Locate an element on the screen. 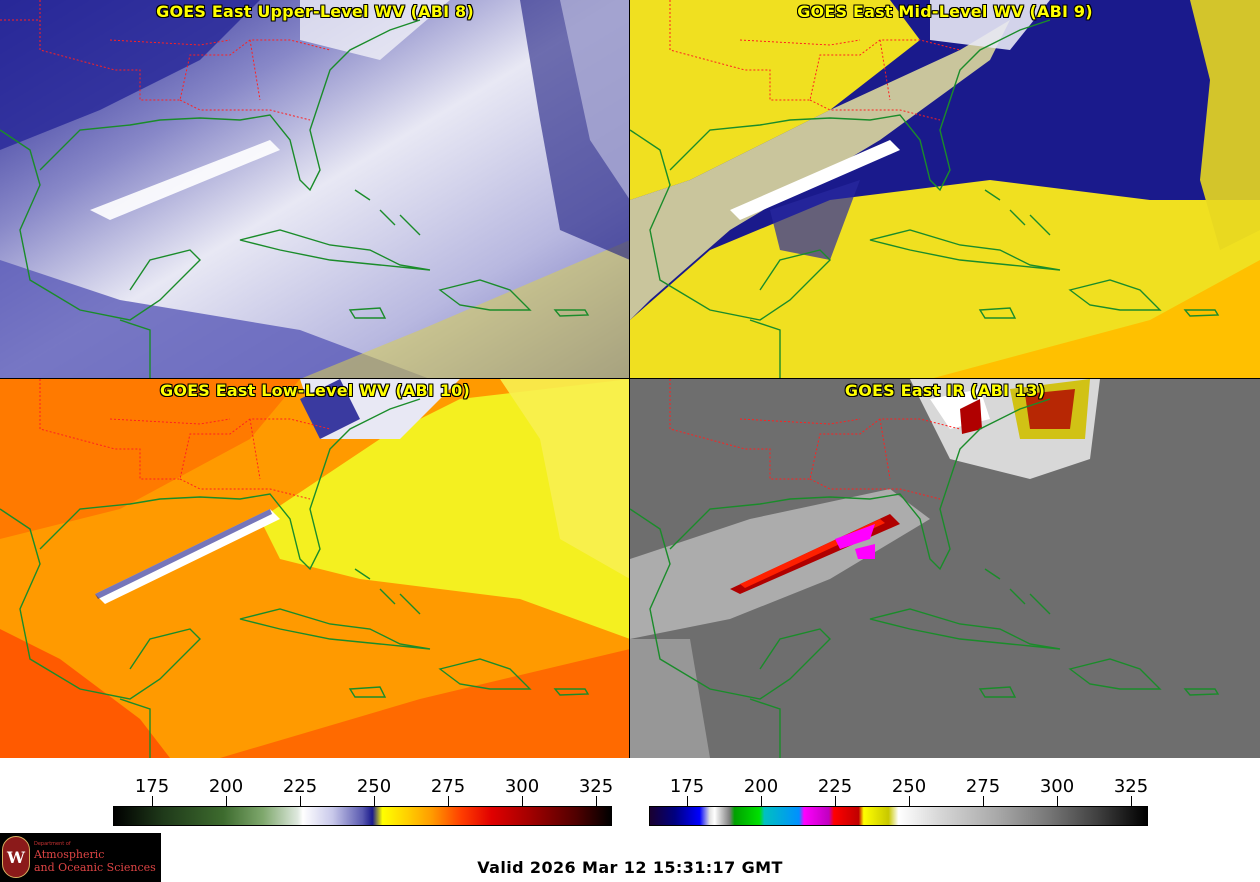 Image resolution: width=1260 pixels, height=882 pixels. panel-title: GOES East Upper-Level WV (ABI 8) is located at coordinates (315, 11).